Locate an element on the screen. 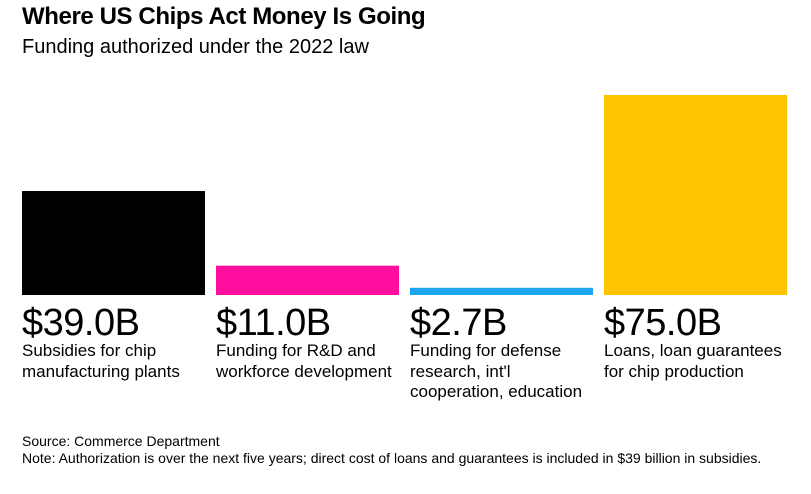  chart-subtitle: Funding authorized under the 2022 law is located at coordinates (195, 47).